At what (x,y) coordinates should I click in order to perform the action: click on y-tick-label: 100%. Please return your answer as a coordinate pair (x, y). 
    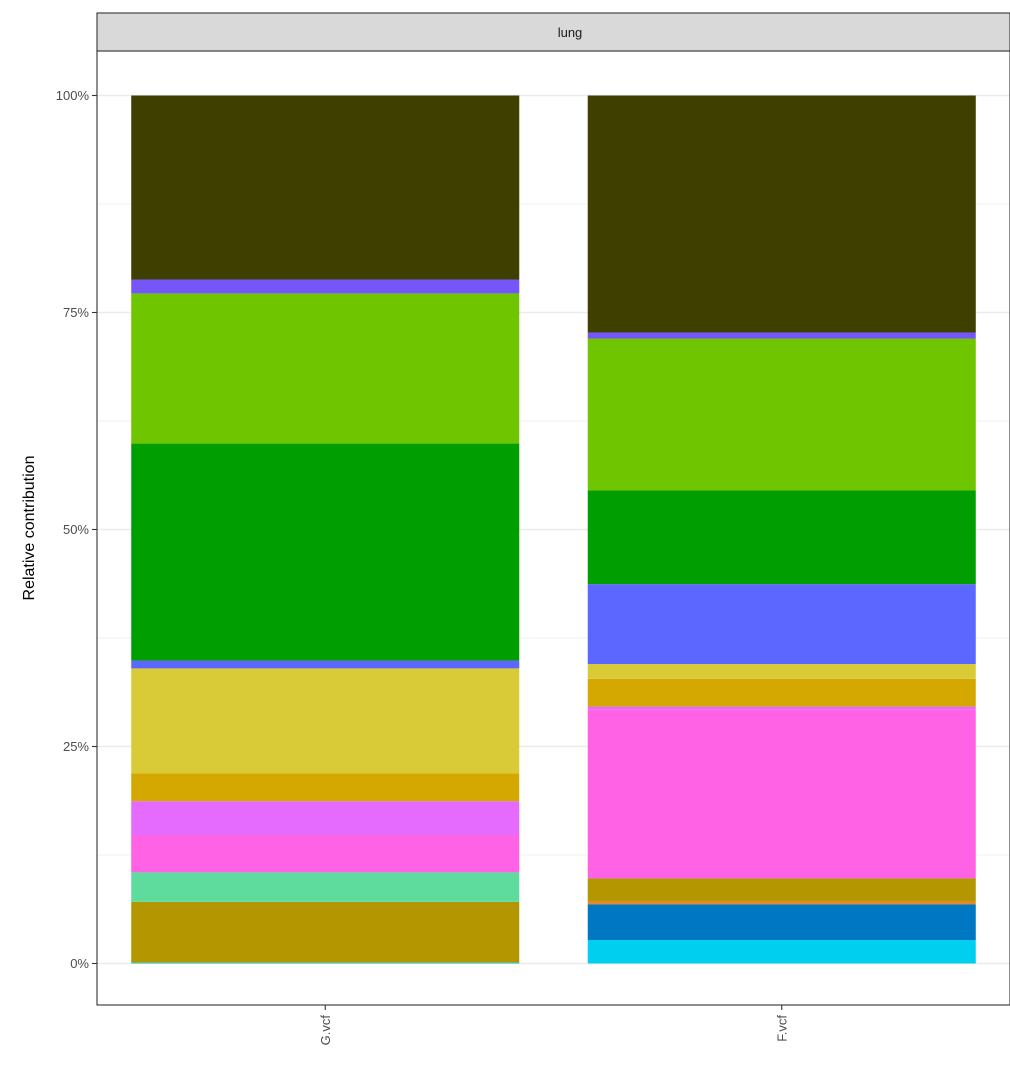
    Looking at the image, I should click on (73, 95).